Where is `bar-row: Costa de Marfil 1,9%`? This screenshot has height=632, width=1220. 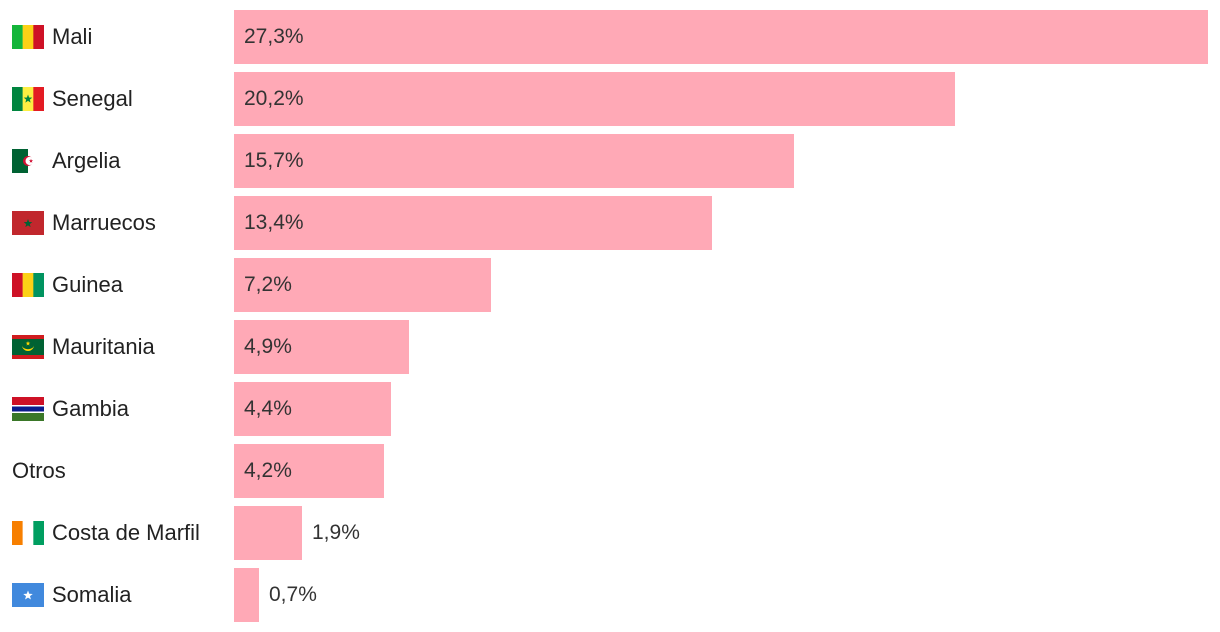 bar-row: Costa de Marfil 1,9% is located at coordinates (610, 533).